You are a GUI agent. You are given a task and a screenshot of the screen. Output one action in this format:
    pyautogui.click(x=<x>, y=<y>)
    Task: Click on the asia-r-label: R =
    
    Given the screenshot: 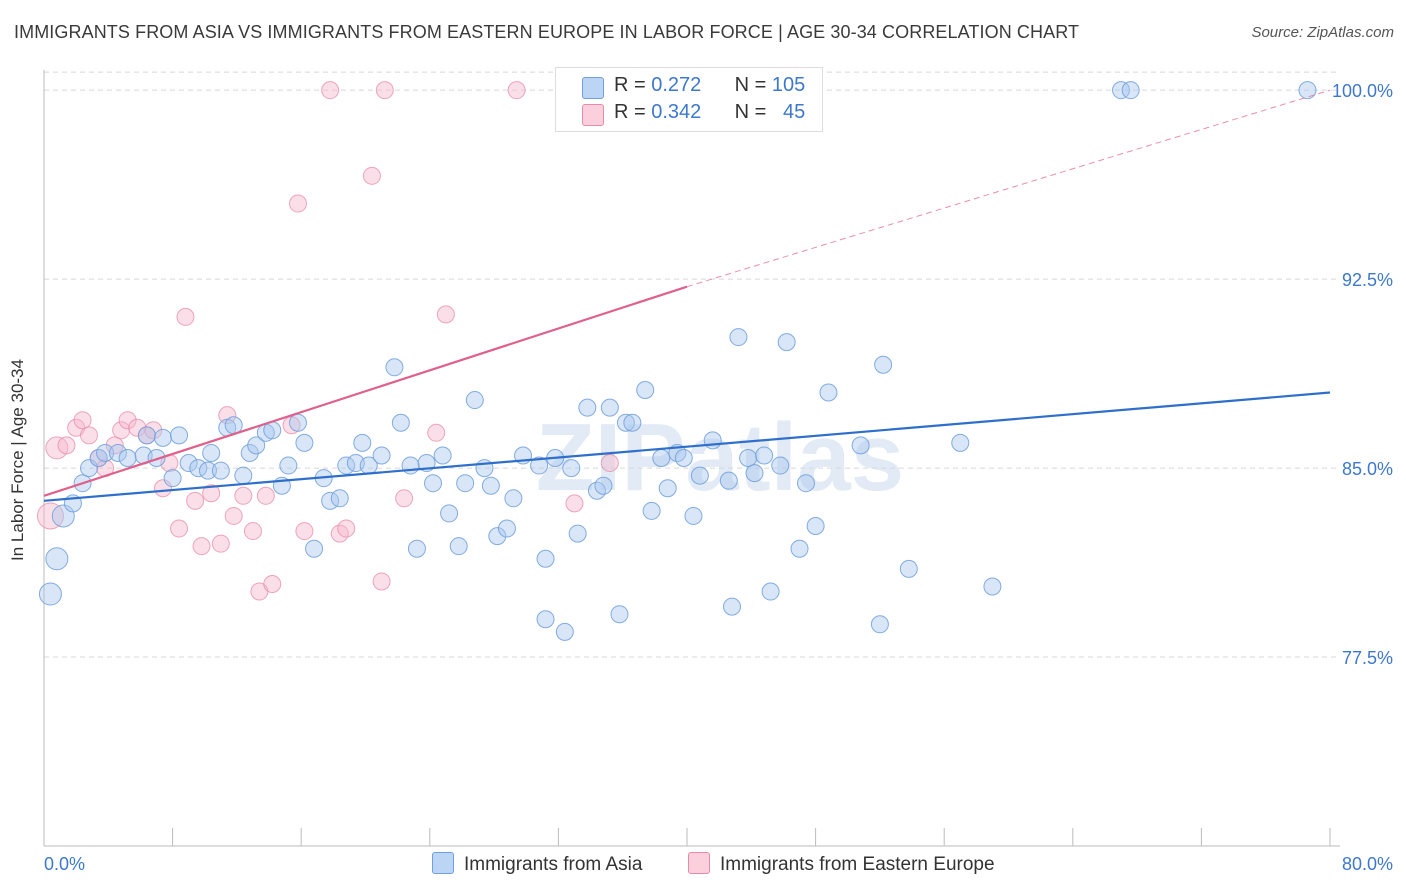 What is the action you would take?
    pyautogui.click(x=630, y=85)
    